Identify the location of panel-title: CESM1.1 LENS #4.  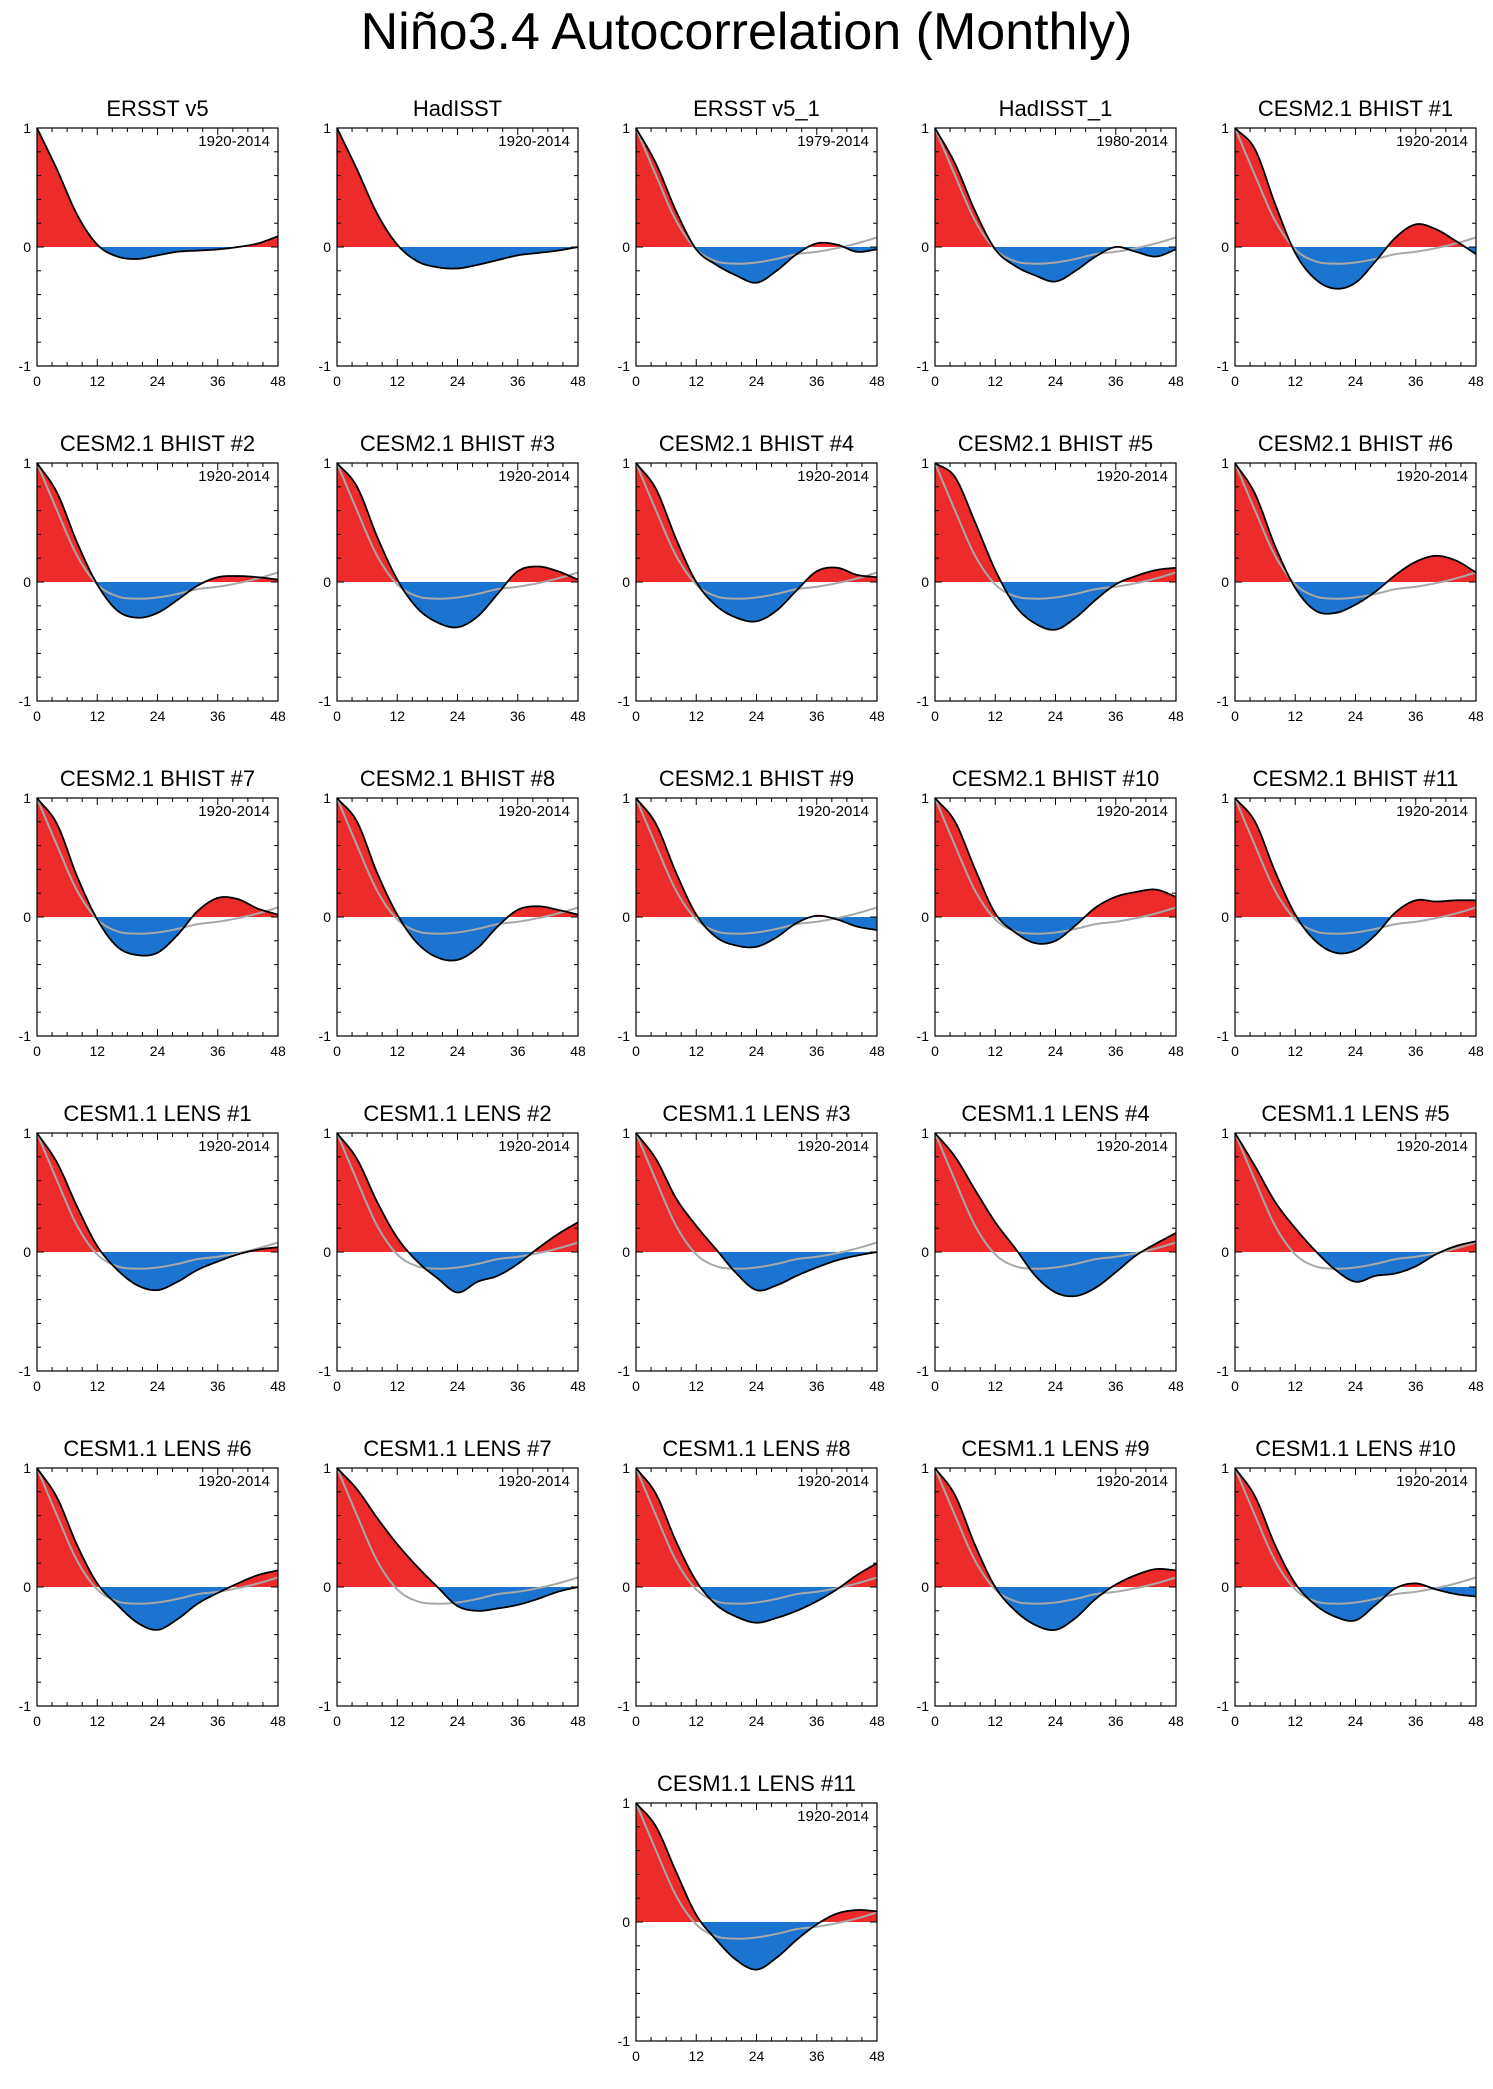
(1055, 1113).